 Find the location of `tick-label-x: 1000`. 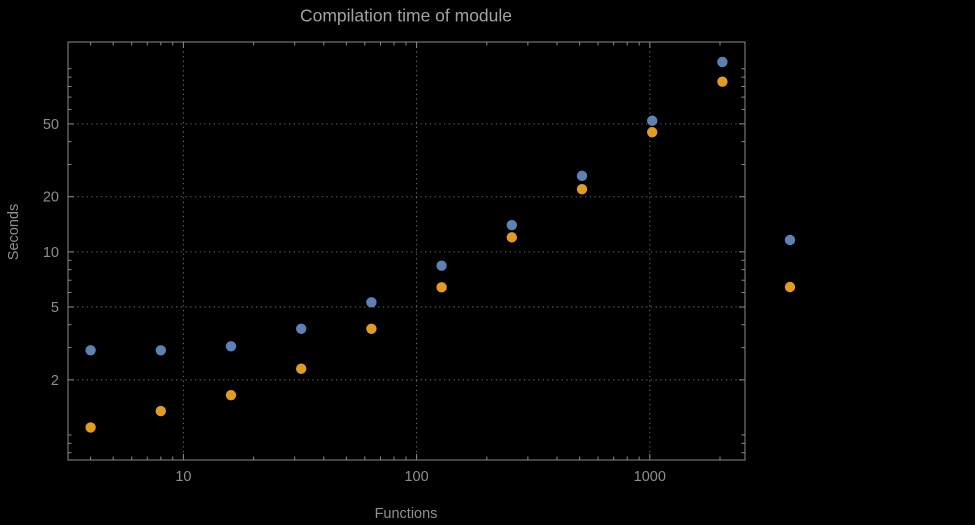

tick-label-x: 1000 is located at coordinates (650, 477).